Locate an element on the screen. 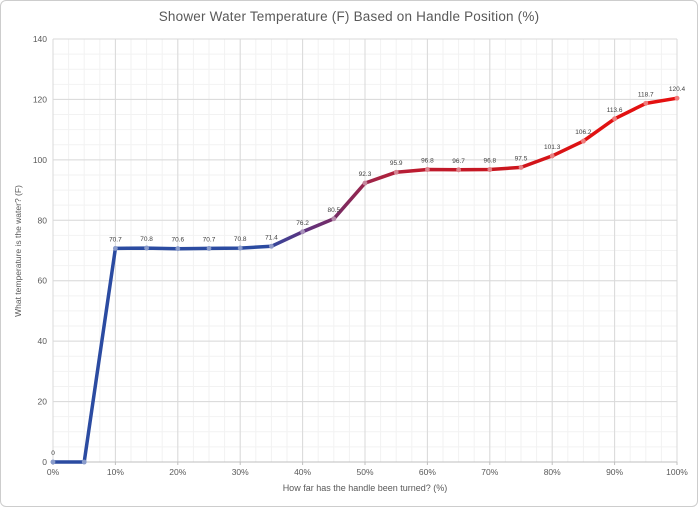 This screenshot has height=509, width=700. data-point-label: 70.6 is located at coordinates (177, 240).